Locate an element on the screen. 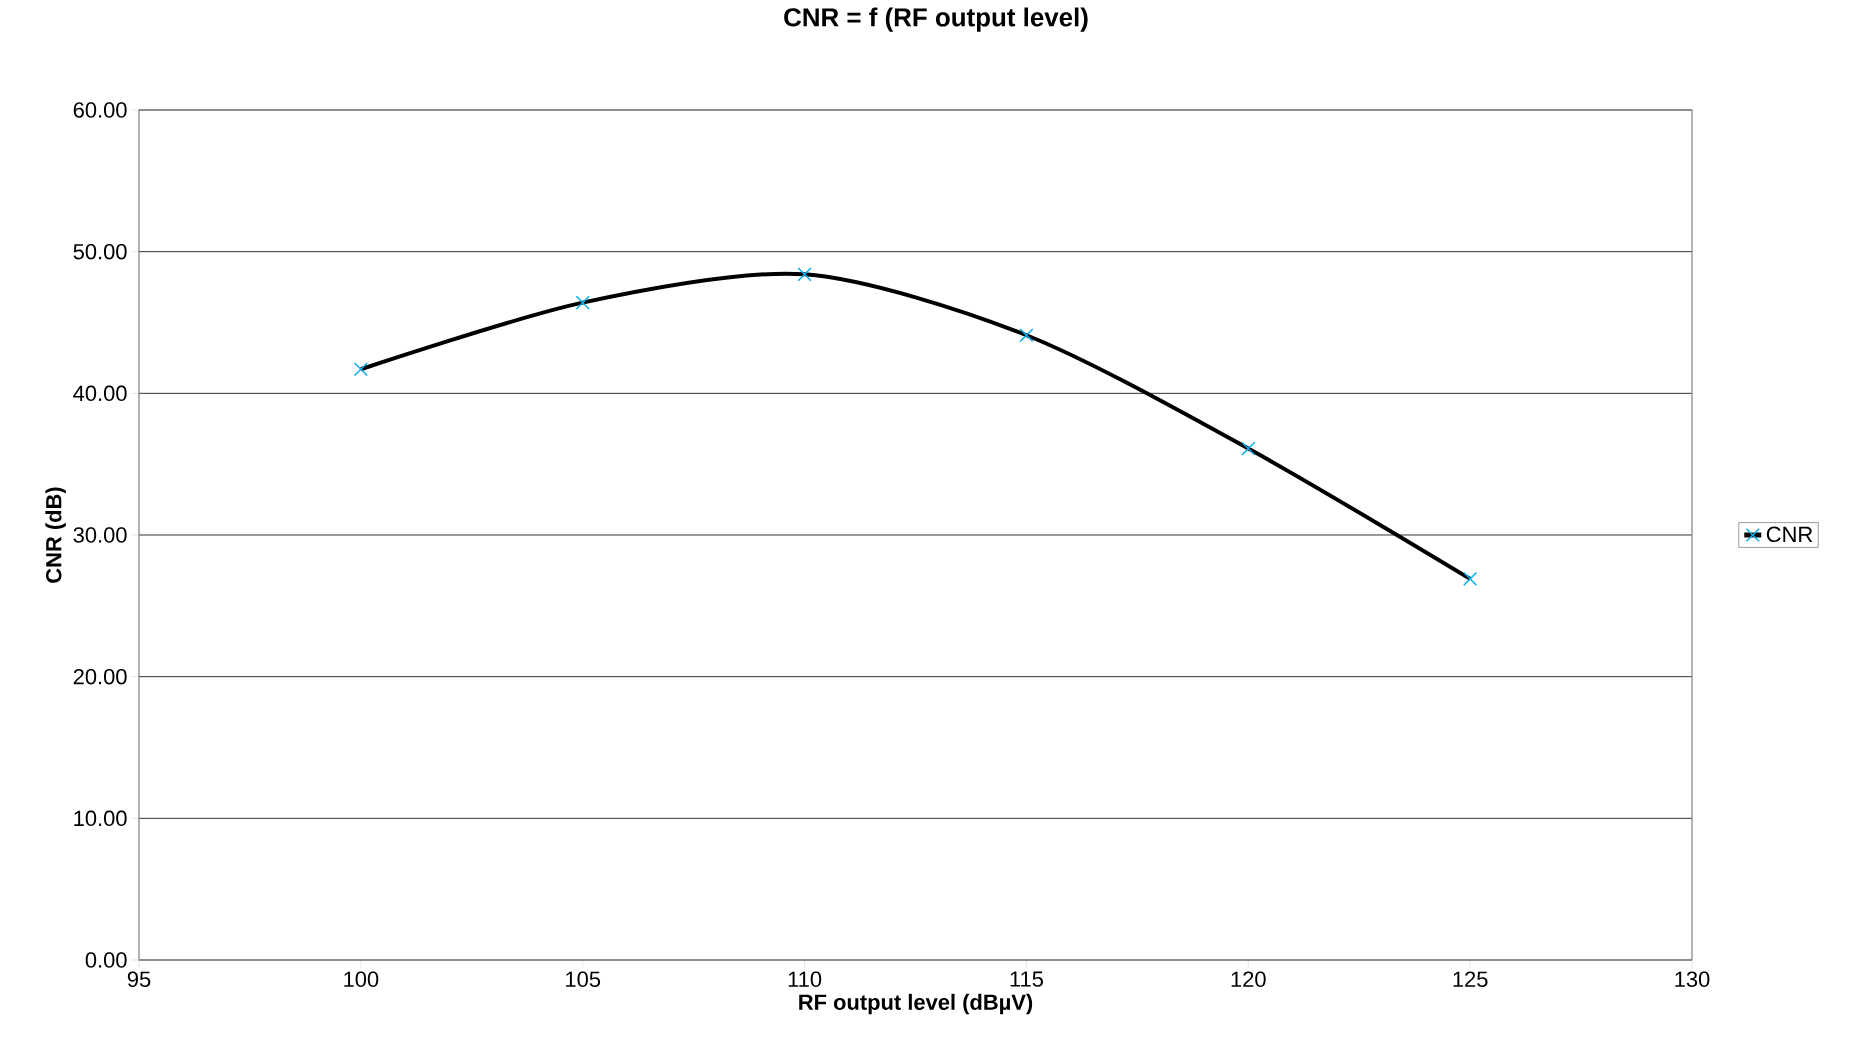  y-tick-label: 40.00 is located at coordinates (100, 393).